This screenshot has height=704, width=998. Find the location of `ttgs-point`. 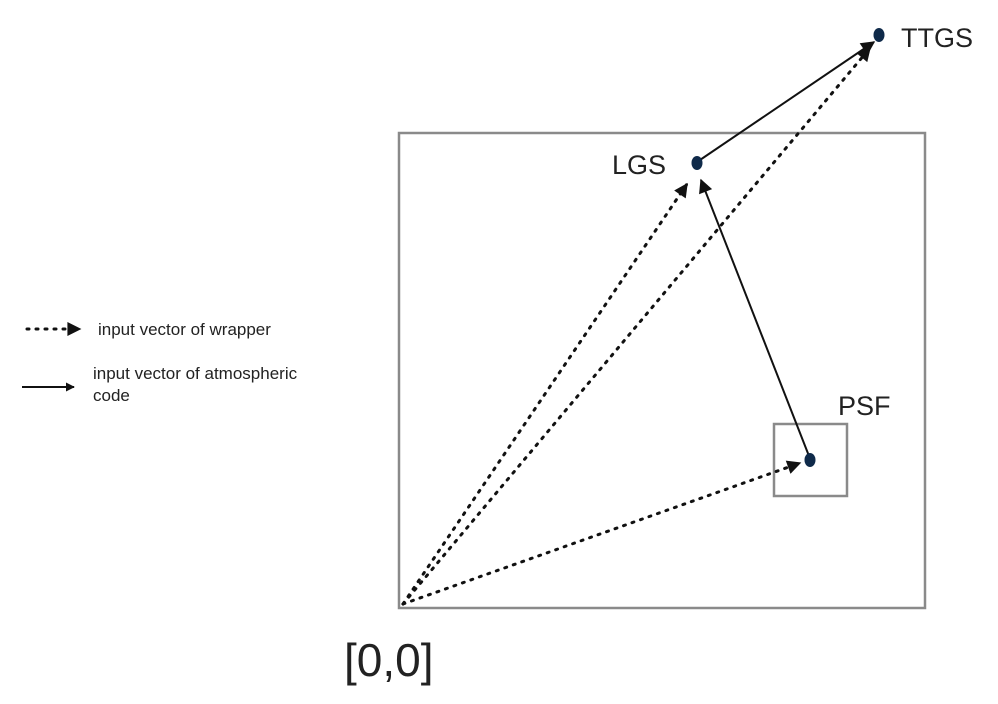

ttgs-point is located at coordinates (879, 35).